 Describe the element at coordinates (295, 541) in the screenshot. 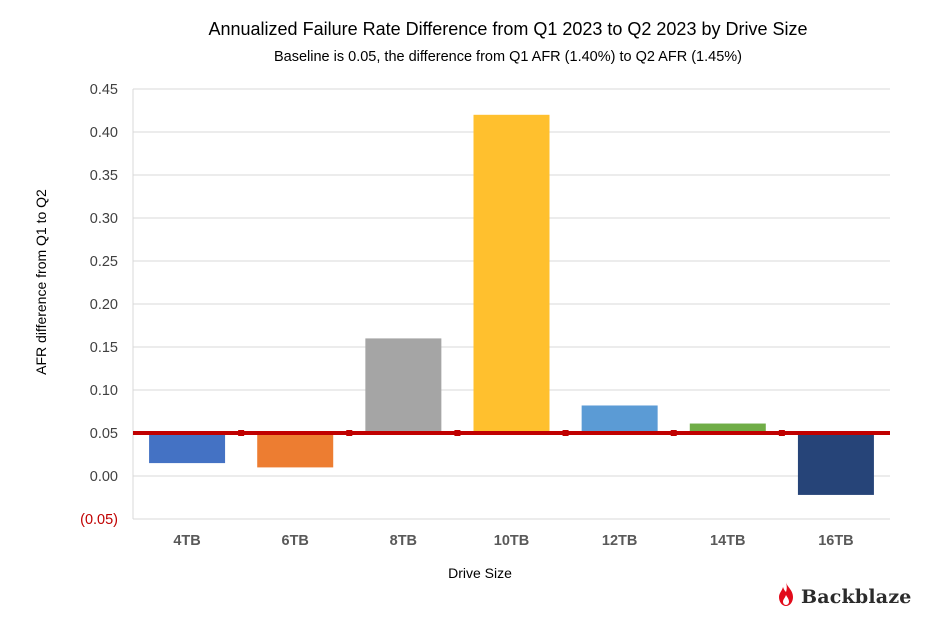

I see `x-tick-label: 6TB` at that location.